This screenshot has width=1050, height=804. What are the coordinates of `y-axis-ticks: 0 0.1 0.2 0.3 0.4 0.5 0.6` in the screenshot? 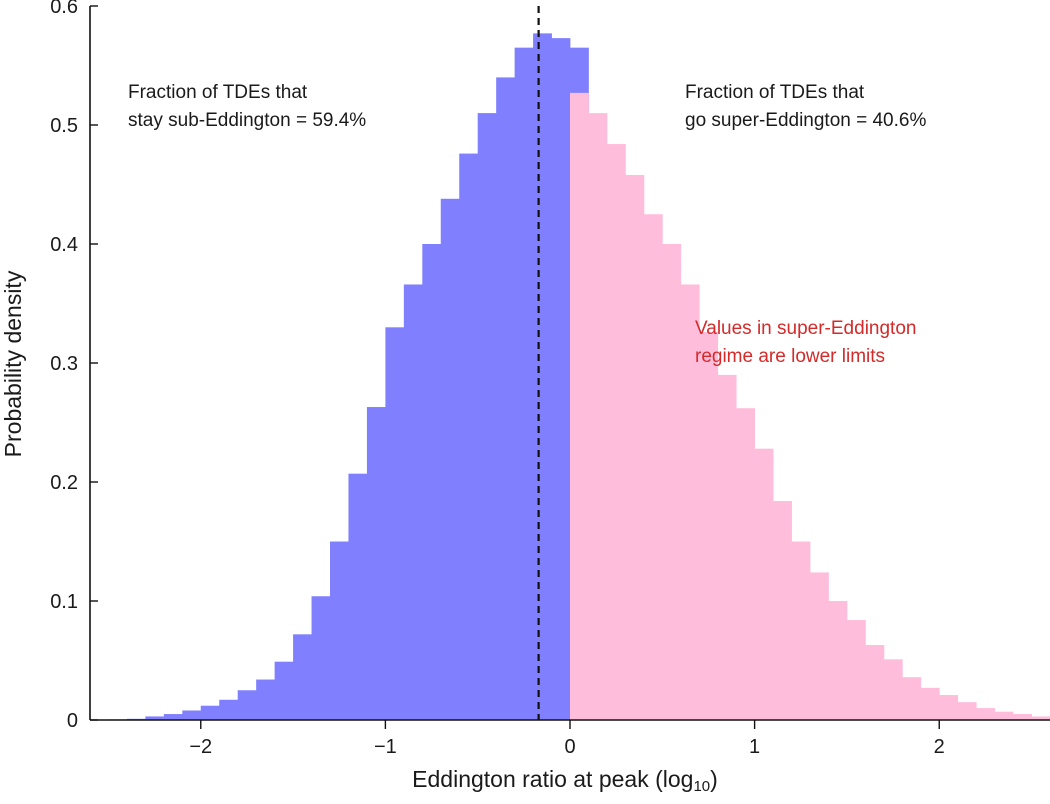 It's located at (74, 366).